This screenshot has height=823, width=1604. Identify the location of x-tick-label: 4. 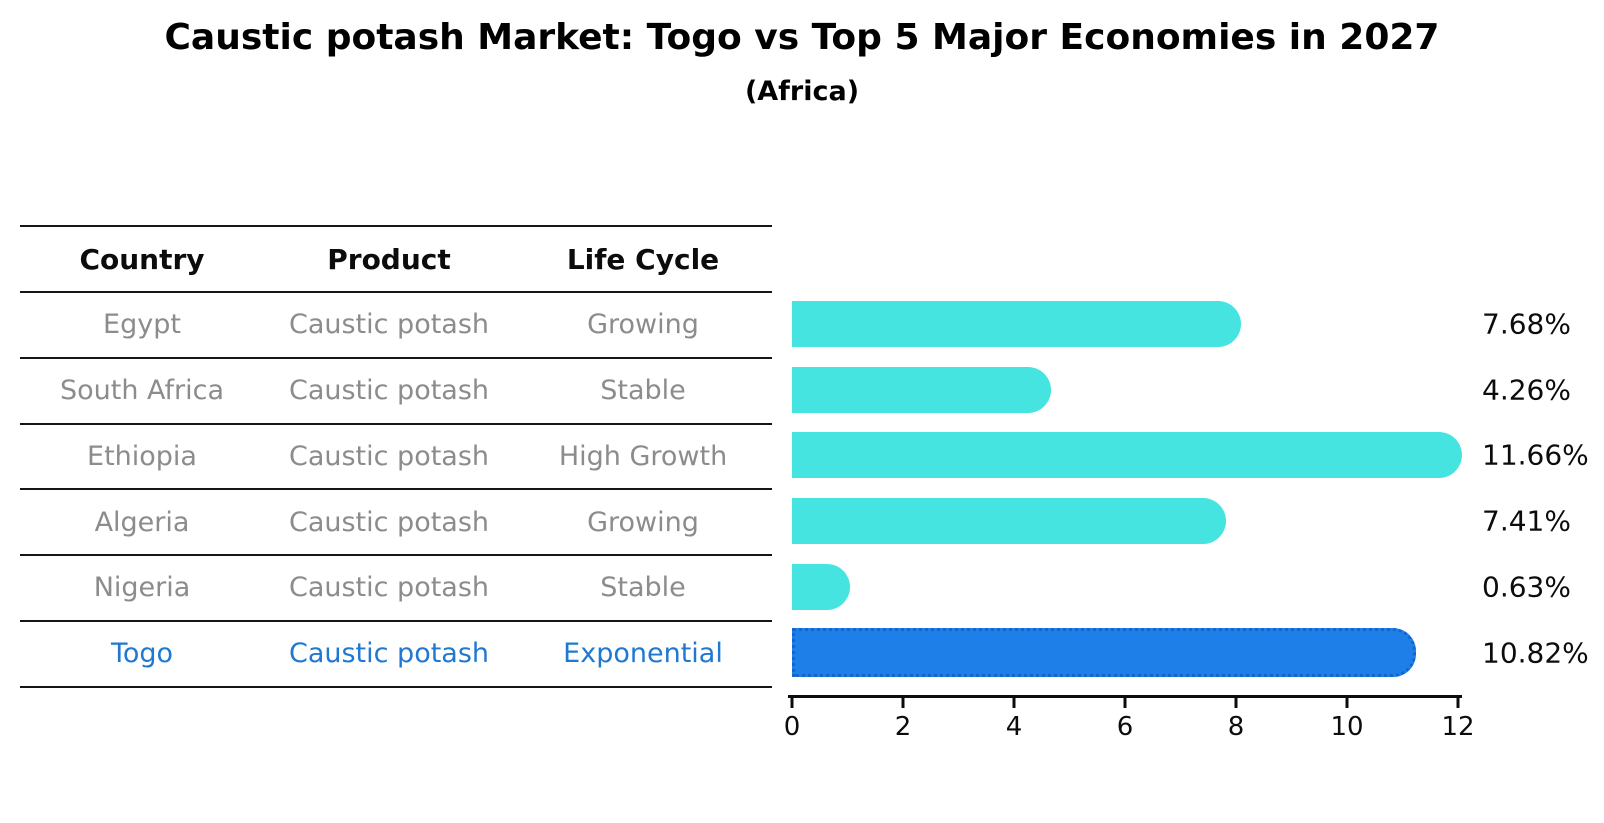
(1014, 727).